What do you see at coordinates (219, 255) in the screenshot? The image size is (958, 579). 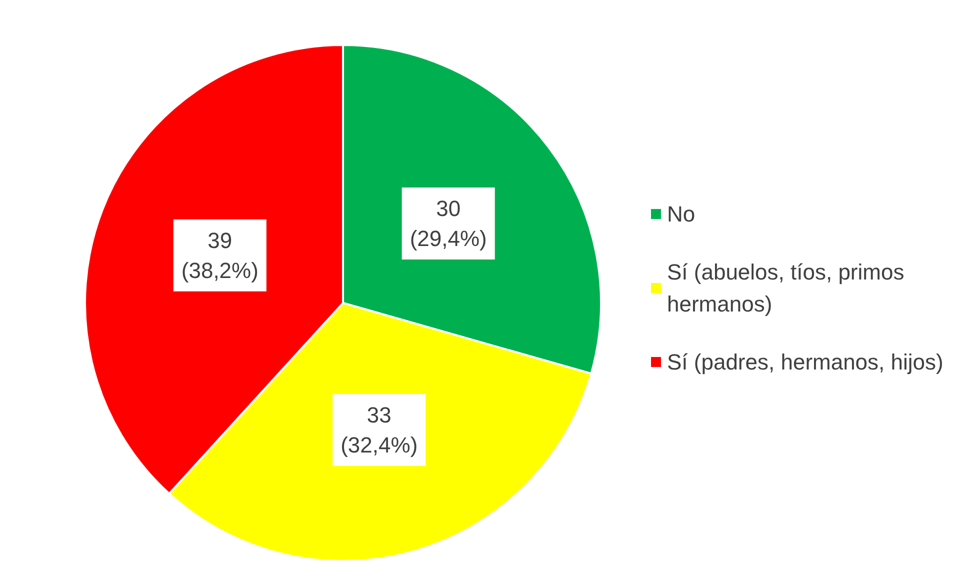 I see `data-label: 39 (38,2%)` at bounding box center [219, 255].